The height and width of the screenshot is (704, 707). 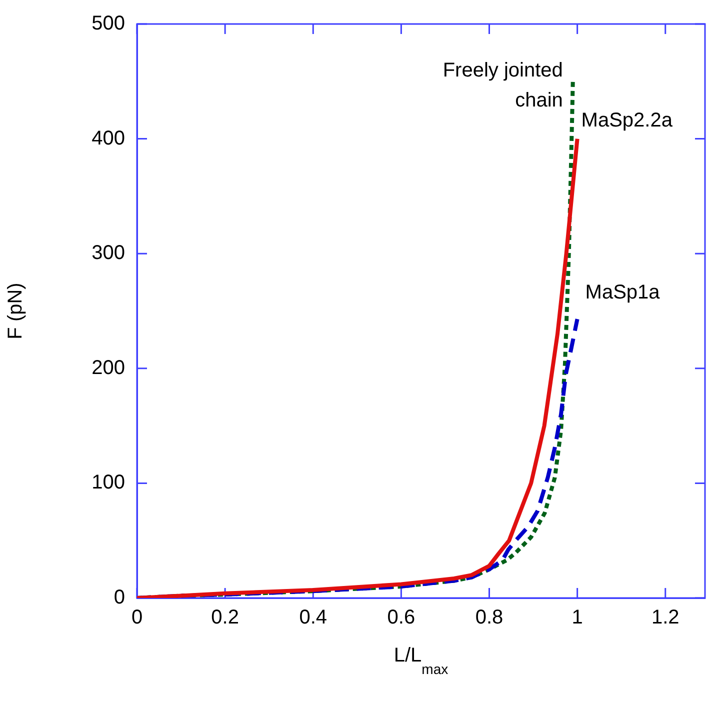 What do you see at coordinates (108, 483) in the screenshot?
I see `y-tick-label: 100` at bounding box center [108, 483].